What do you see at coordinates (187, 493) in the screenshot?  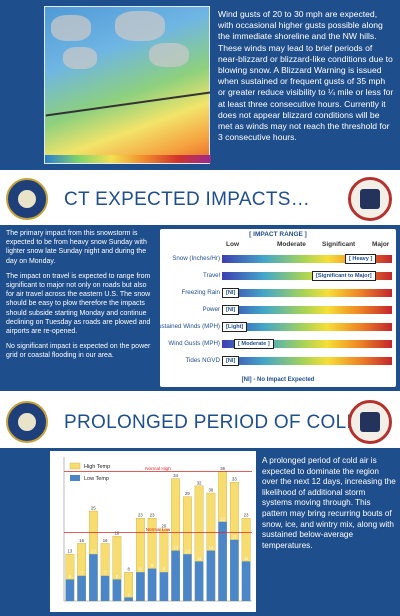 I see `high-temp-label: 29` at bounding box center [187, 493].